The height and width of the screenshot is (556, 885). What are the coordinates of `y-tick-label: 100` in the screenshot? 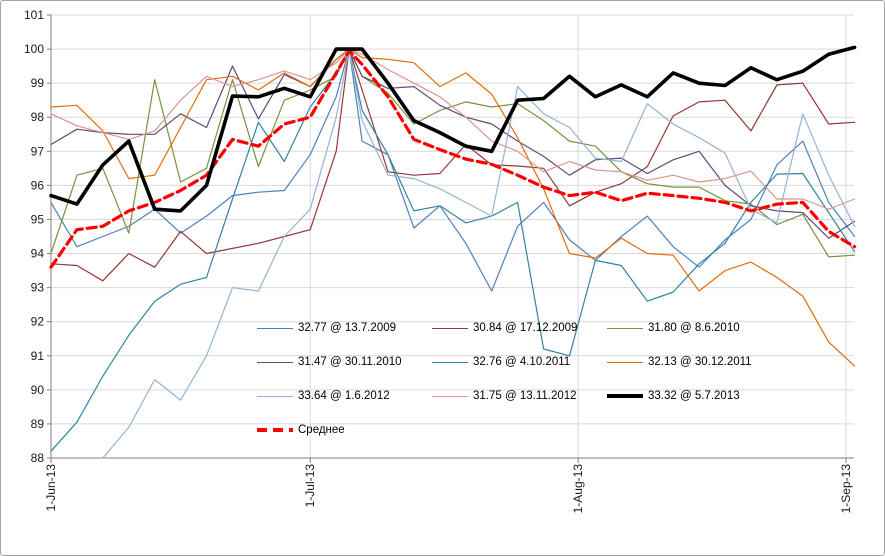 It's located at (34, 49).